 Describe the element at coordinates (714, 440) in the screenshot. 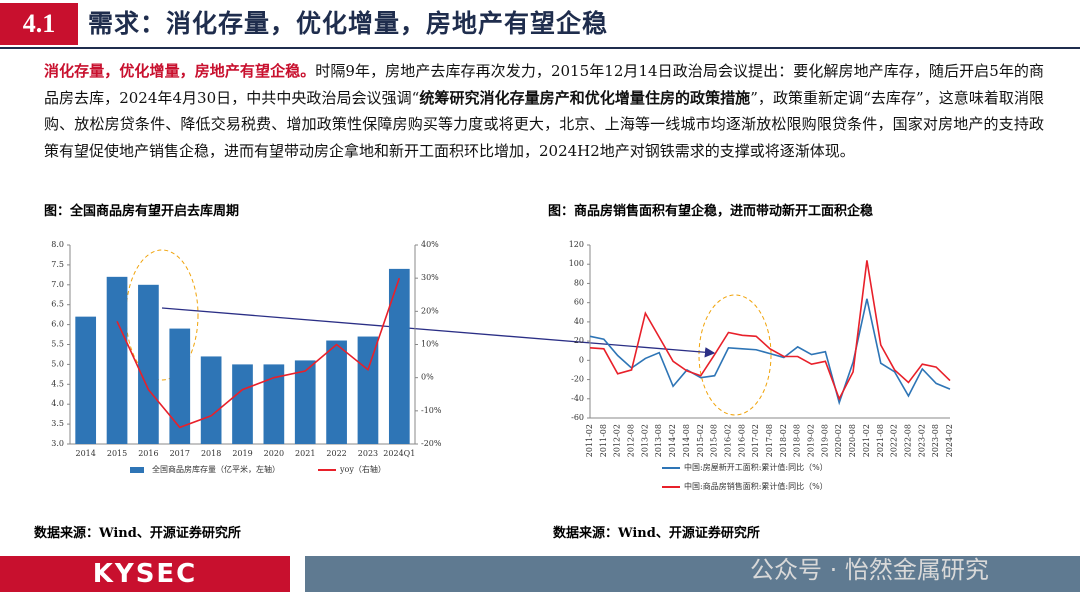

I see `x-tick-label: 2015-08` at that location.